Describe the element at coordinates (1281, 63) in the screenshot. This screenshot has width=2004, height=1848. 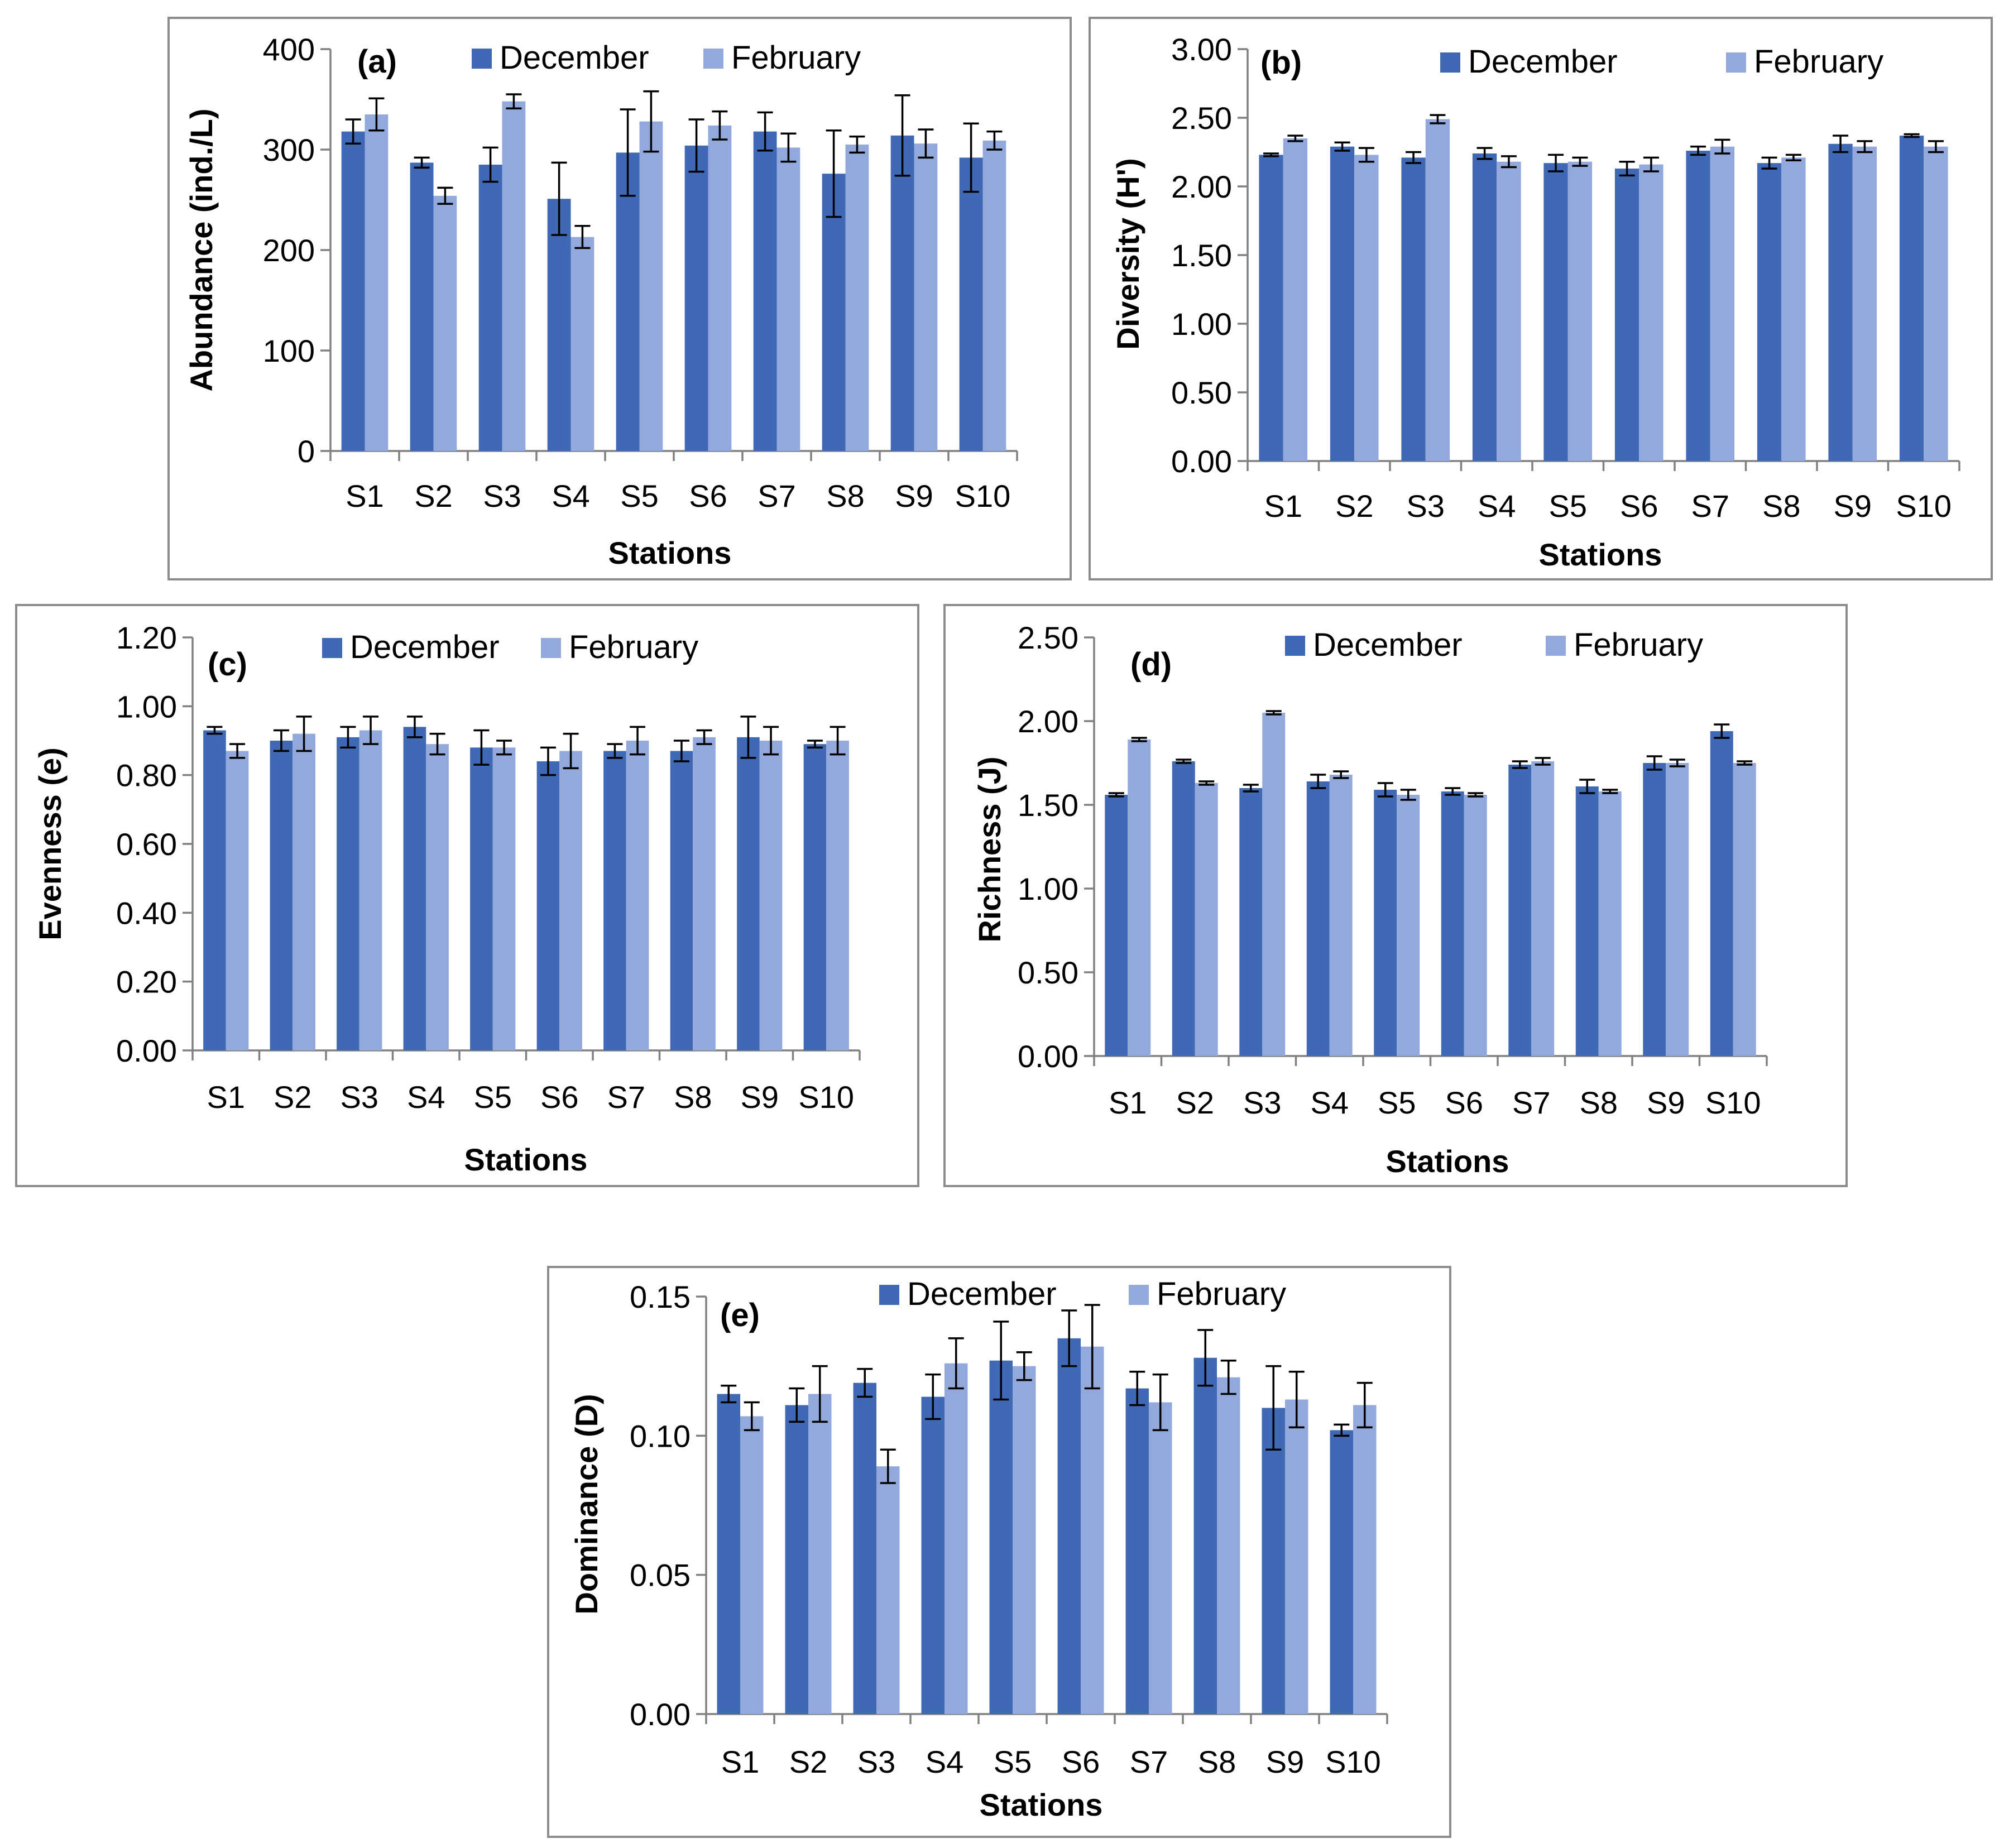
I see `panel-label: (b)` at that location.